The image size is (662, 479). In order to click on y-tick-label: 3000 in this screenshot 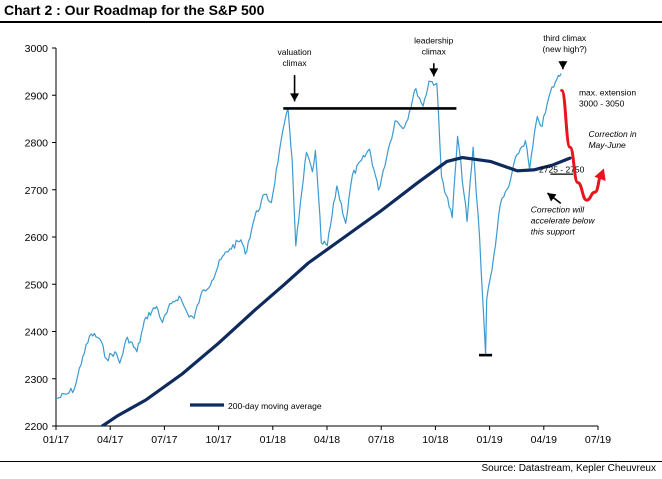, I will do `click(37, 49)`.